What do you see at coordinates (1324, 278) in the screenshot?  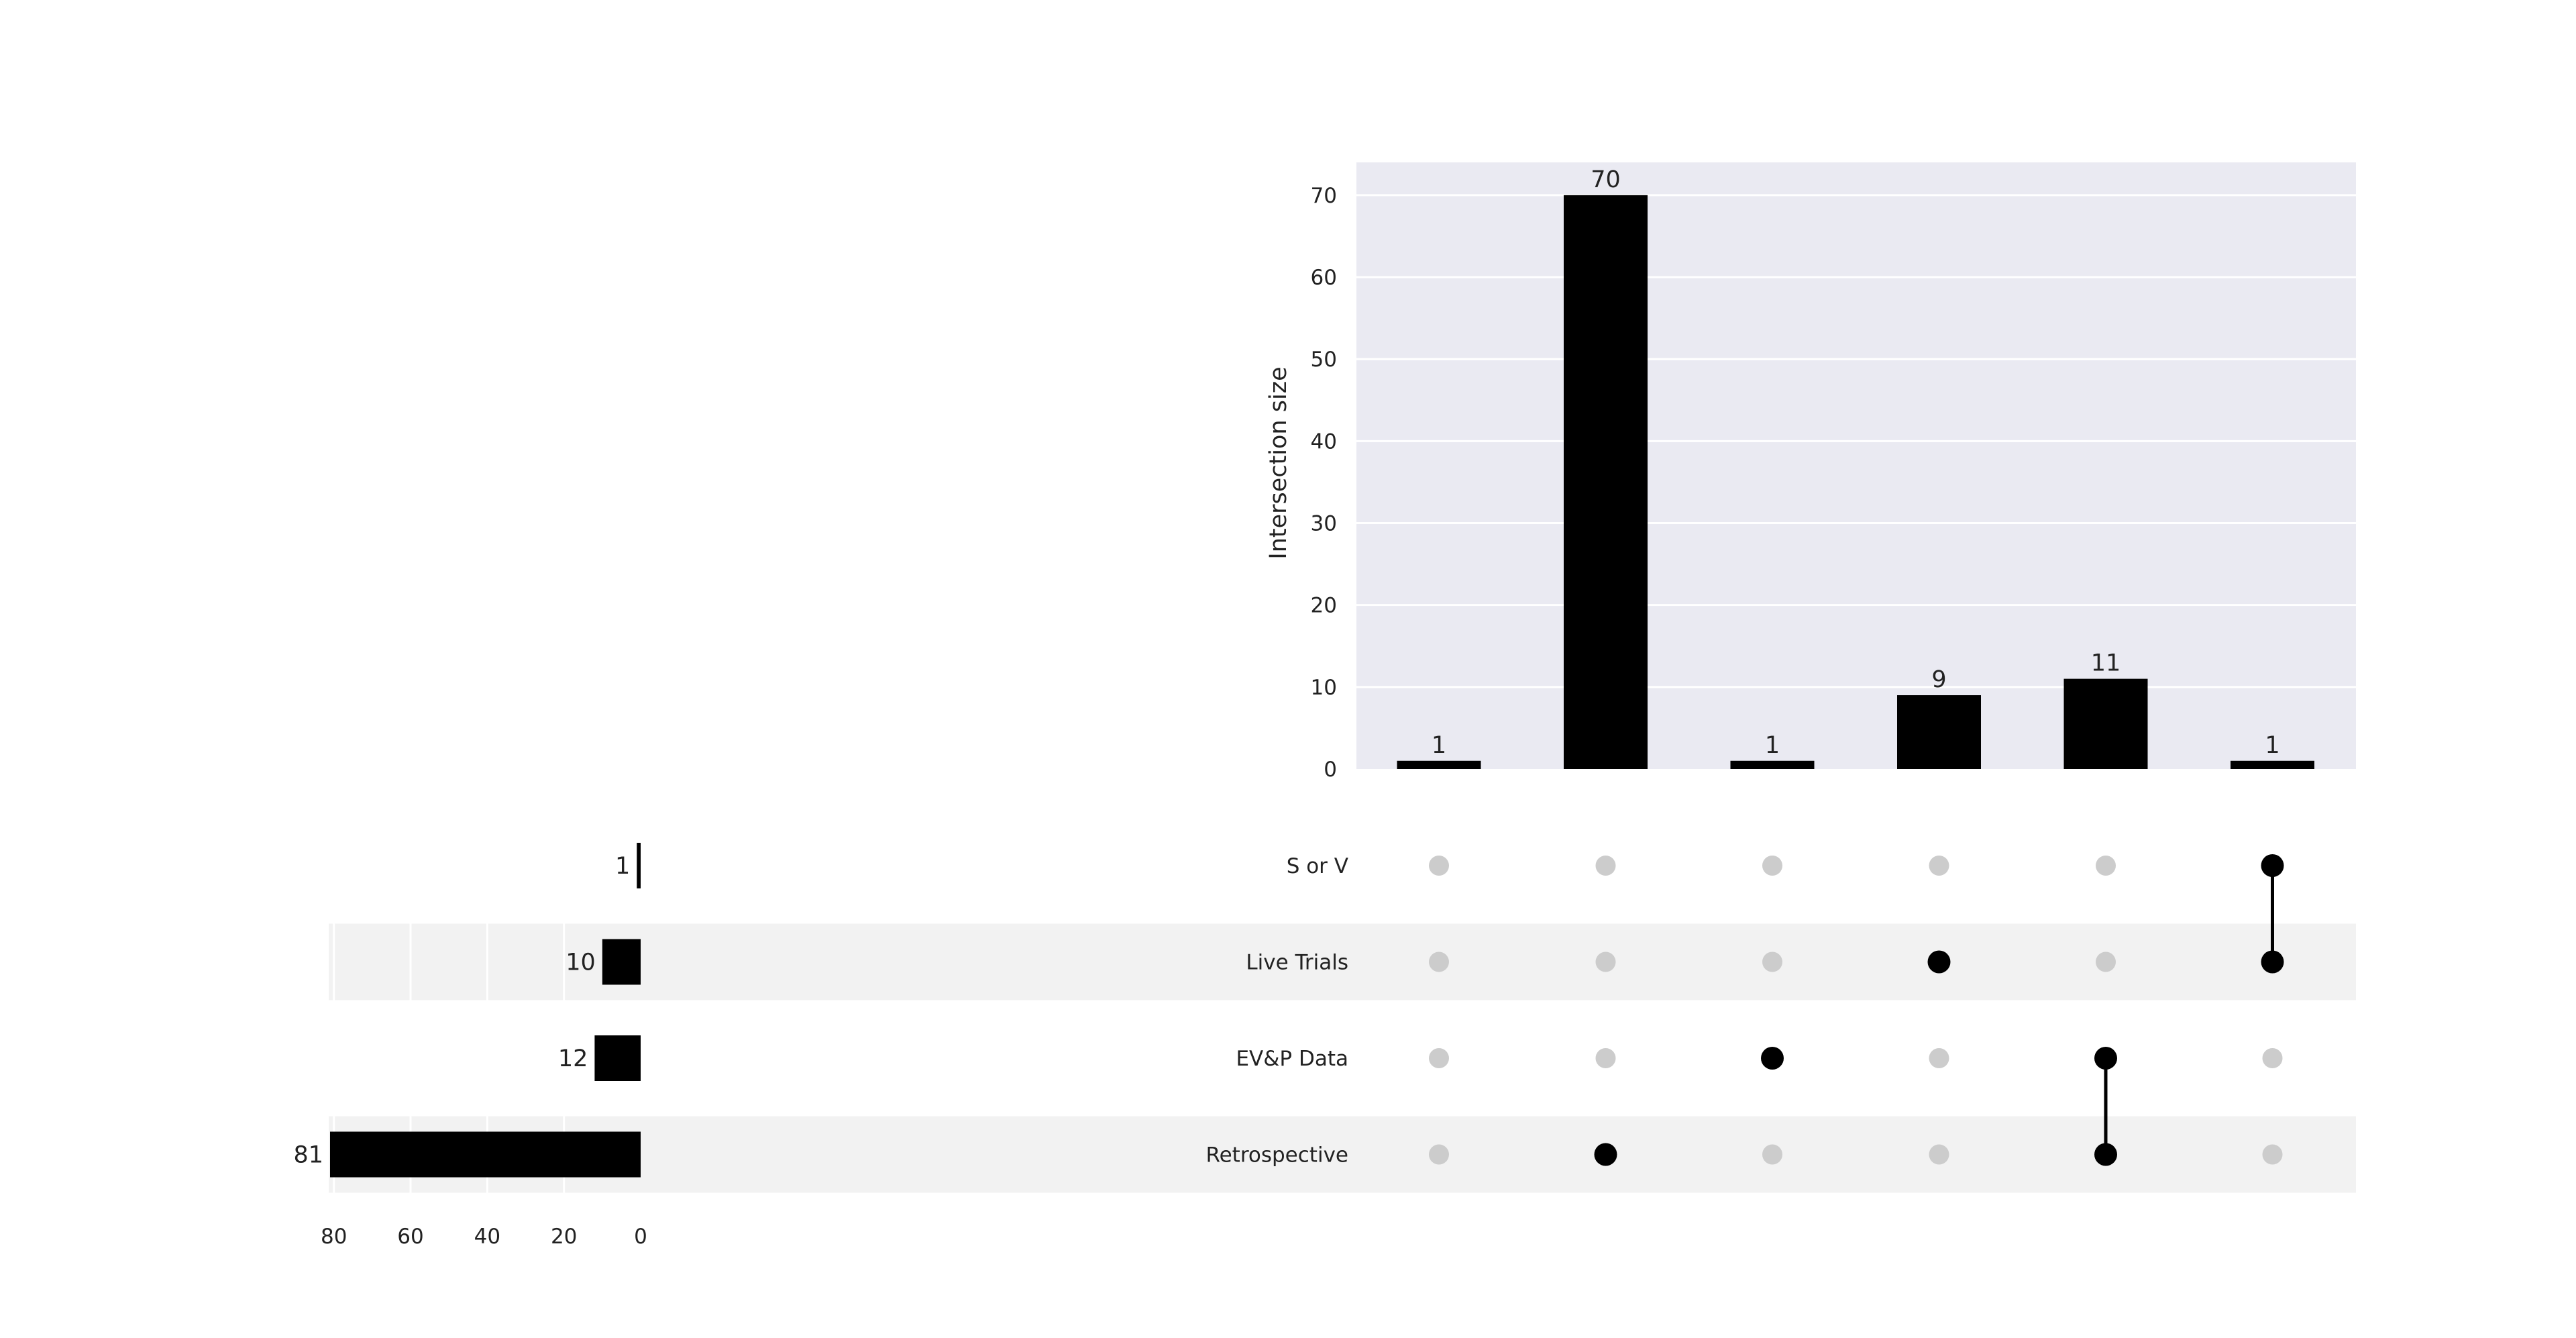 I see `intersection-y-tick-label: 60` at bounding box center [1324, 278].